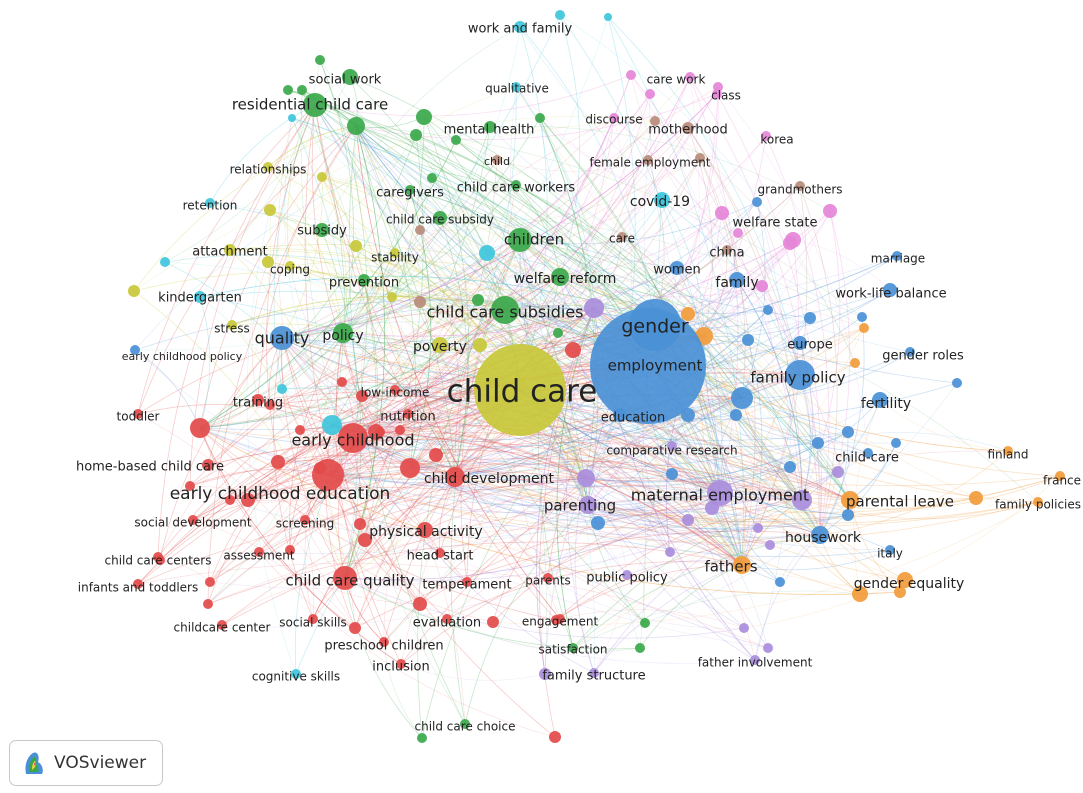 This screenshot has width=1083, height=793. I want to click on keyword-label-china: china, so click(726, 253).